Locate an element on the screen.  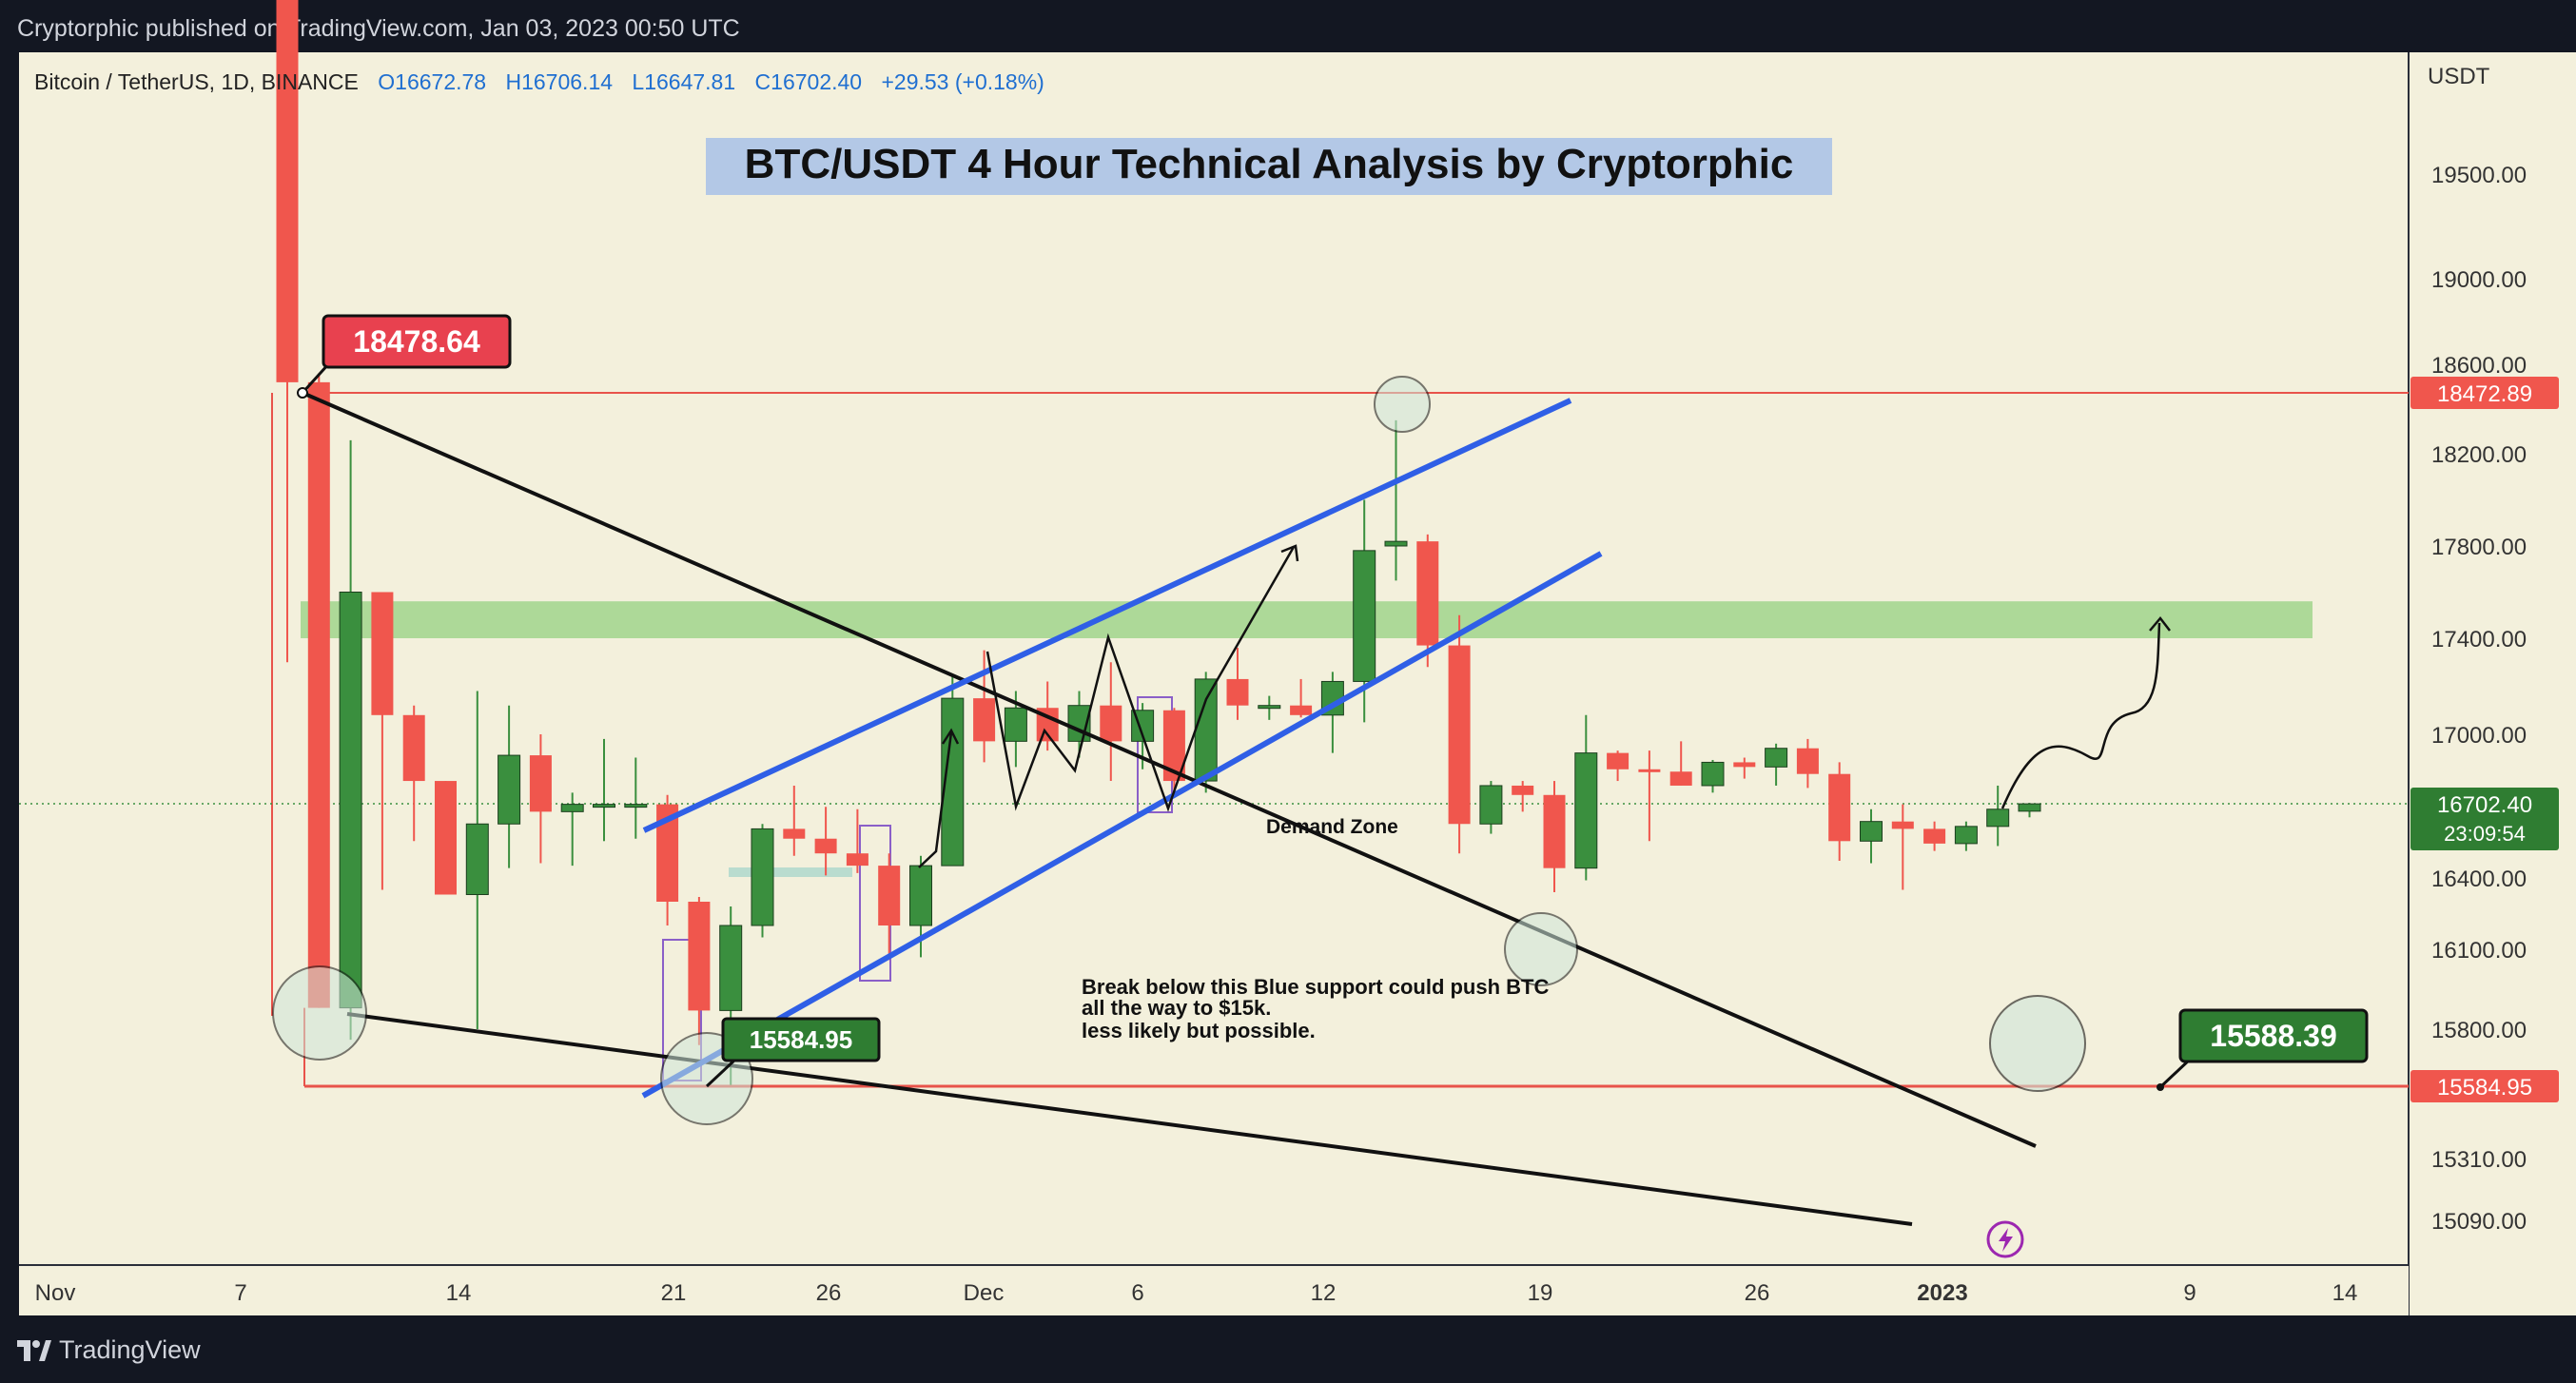
price-tick-label: 15310.00 is located at coordinates (2479, 1160).